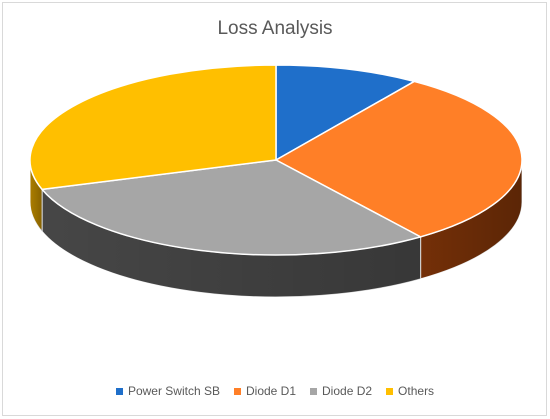 The image size is (550, 419). I want to click on slice-others, so click(153, 127).